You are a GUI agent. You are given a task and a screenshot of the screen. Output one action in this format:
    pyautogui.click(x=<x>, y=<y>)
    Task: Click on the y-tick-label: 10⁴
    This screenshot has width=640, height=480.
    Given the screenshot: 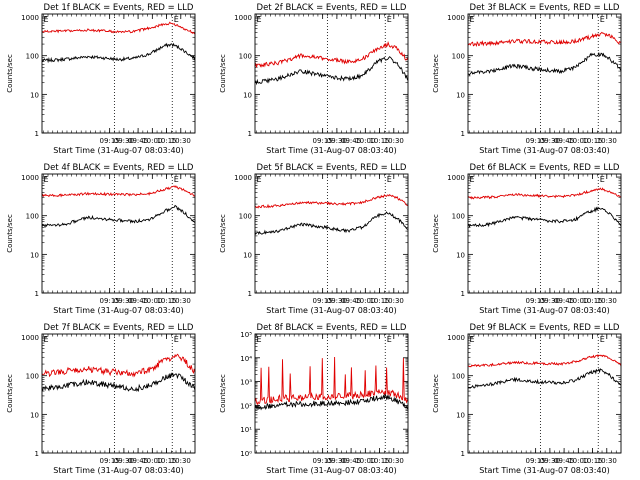 What is the action you would take?
    pyautogui.click(x=246, y=359)
    